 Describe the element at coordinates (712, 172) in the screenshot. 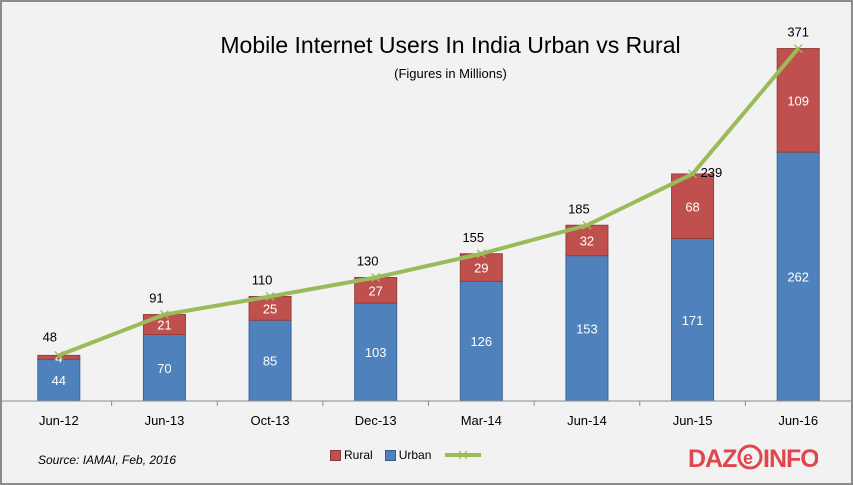

I see `data-label-total: 239` at that location.